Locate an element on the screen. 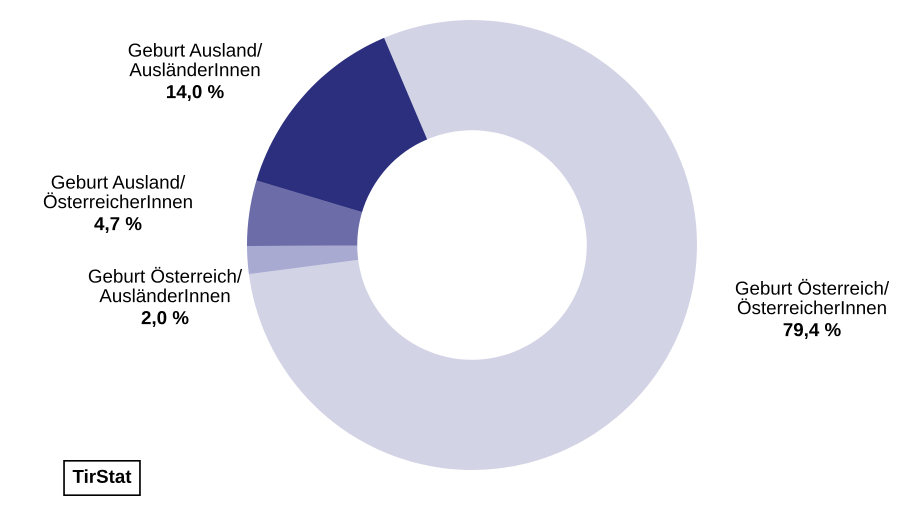 The width and height of the screenshot is (919, 520). slice-label: Geburt Ausland/ ÖsterreicherInnen is located at coordinates (118, 191).